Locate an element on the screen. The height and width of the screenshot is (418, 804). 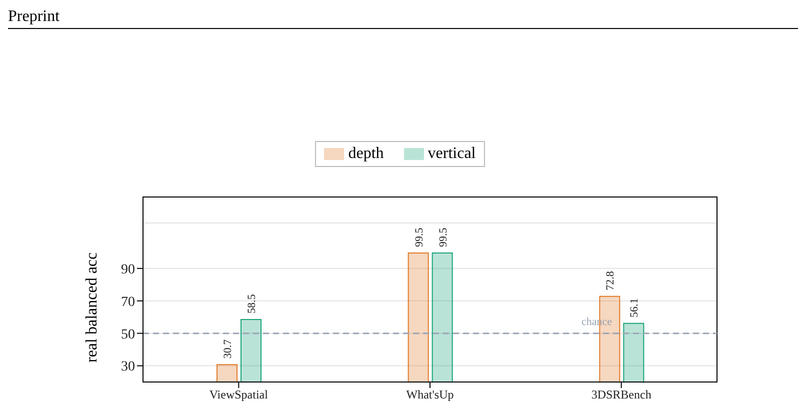
x-tick-label: 3DSRBench is located at coordinates (621, 395).